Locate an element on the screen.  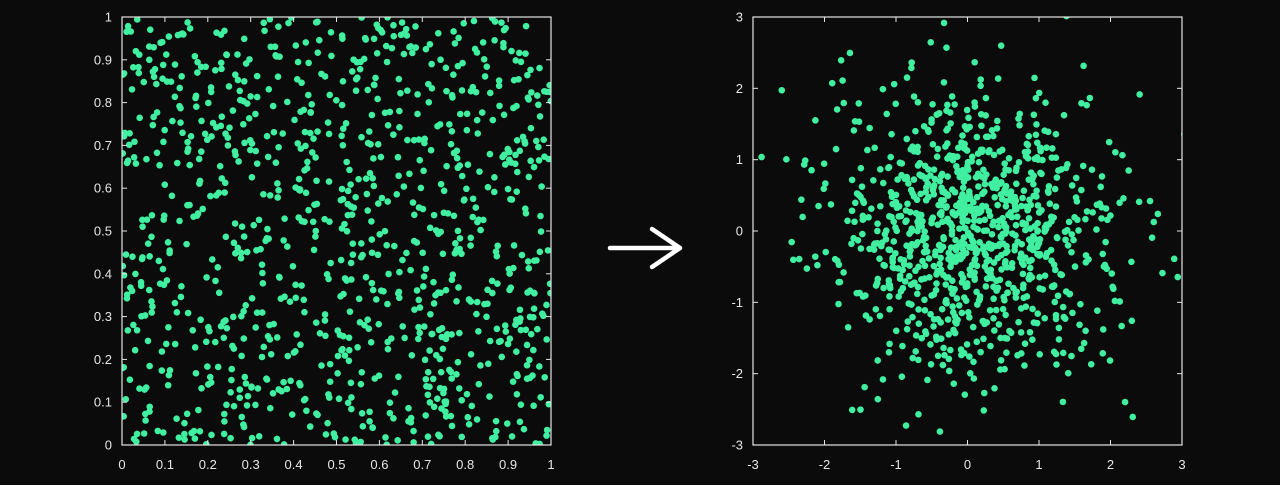
x-tick-label: 0.5 is located at coordinates (336, 464).